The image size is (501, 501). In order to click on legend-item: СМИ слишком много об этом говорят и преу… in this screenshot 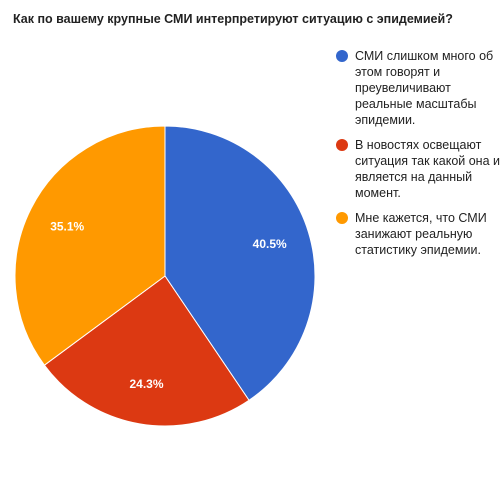, I will do `click(418, 88)`.